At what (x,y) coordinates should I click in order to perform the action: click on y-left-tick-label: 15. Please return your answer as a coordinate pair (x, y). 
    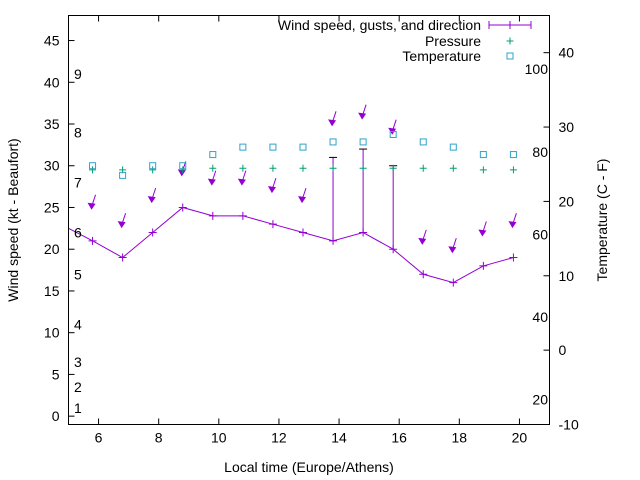
    Looking at the image, I should click on (52, 291).